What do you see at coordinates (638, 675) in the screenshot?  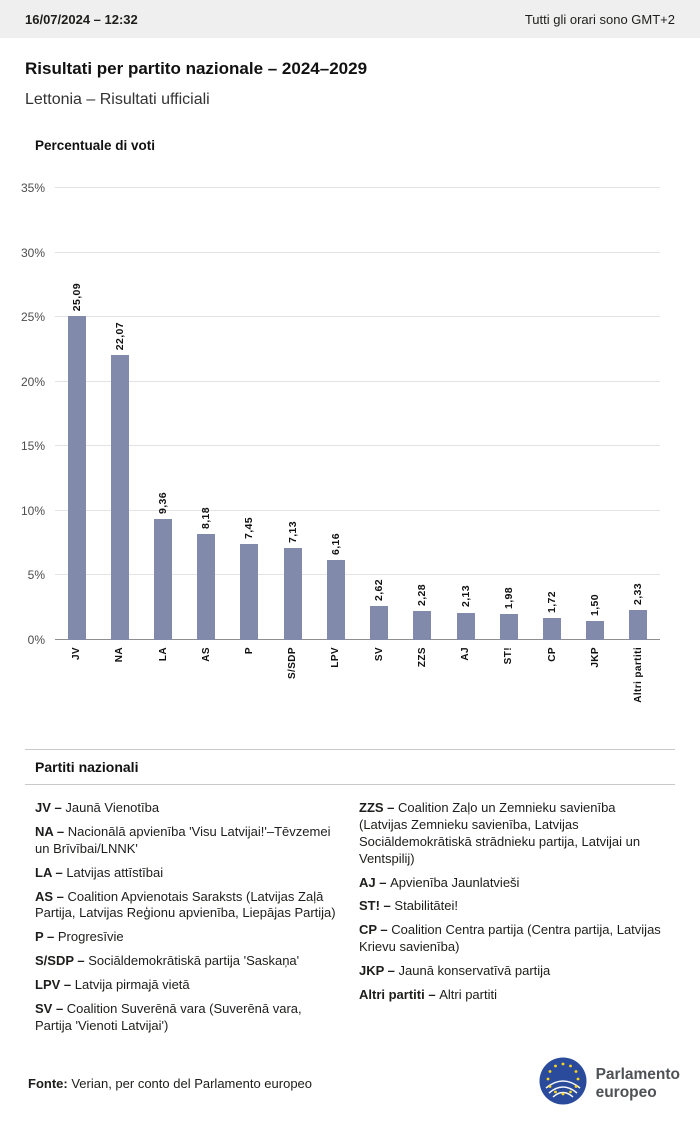 I see `x-tick-label: Altri partiti` at bounding box center [638, 675].